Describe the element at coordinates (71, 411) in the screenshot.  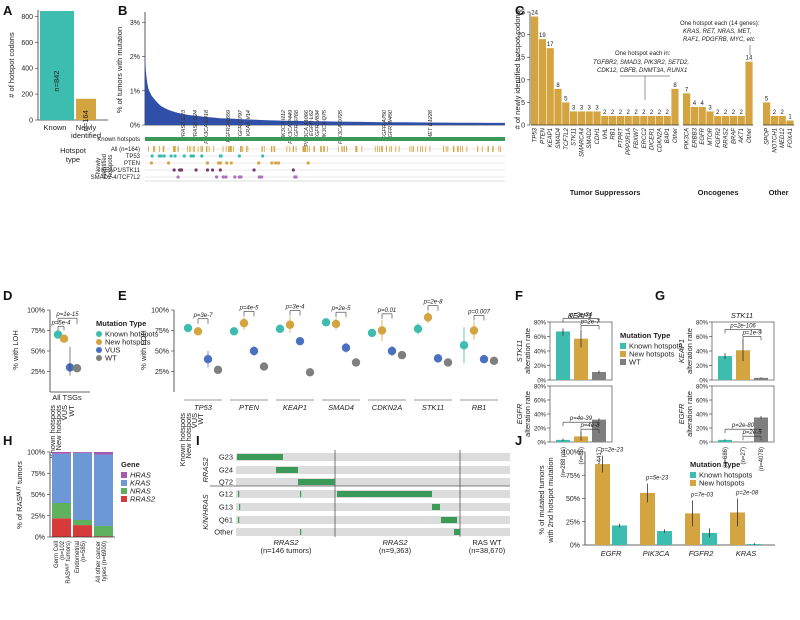
I see `x-tick-label: WT` at that location.